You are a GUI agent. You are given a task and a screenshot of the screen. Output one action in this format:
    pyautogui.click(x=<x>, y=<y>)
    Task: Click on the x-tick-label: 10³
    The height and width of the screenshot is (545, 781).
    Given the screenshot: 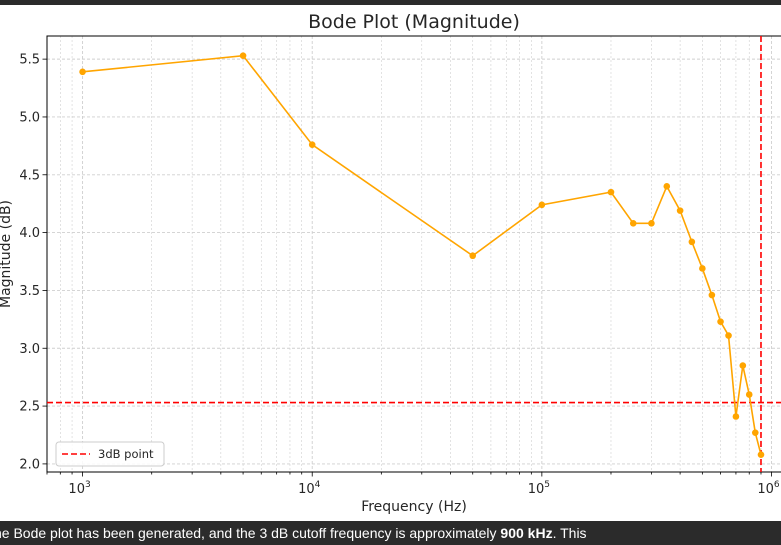 What is the action you would take?
    pyautogui.click(x=79, y=488)
    